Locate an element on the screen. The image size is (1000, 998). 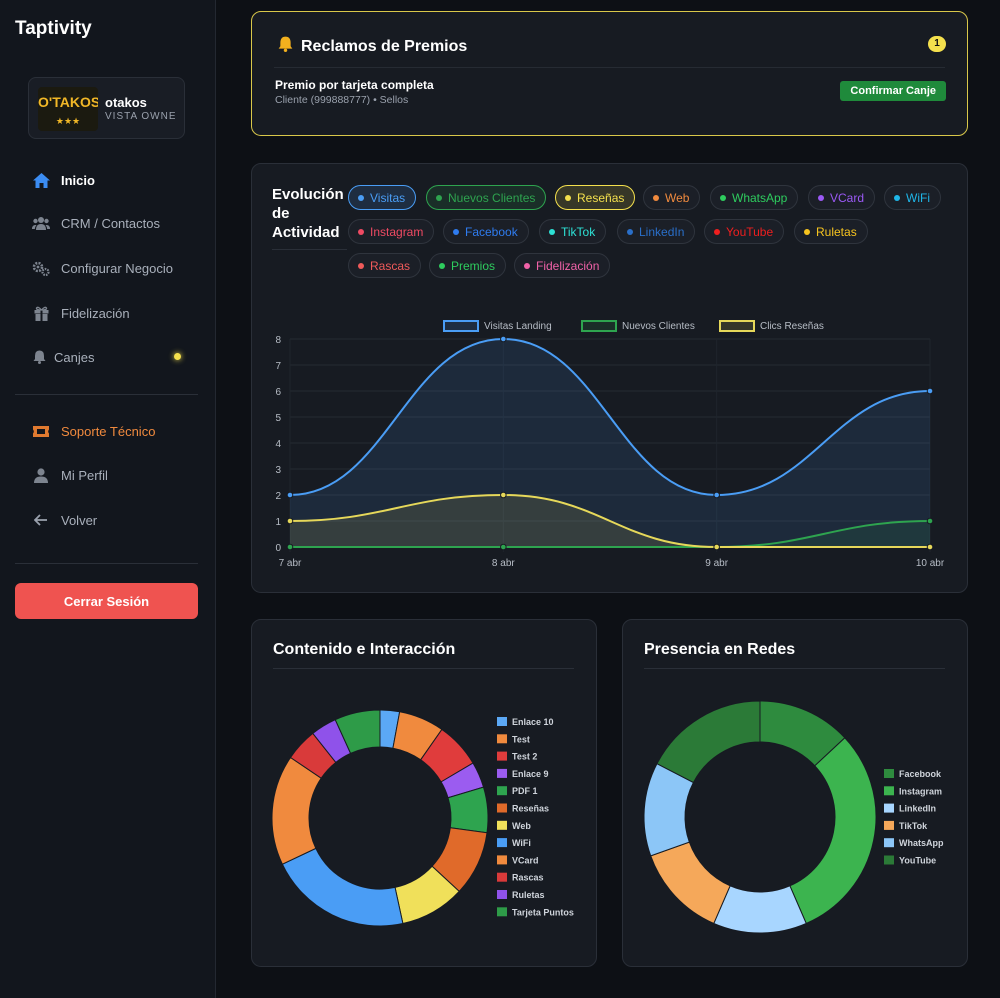
filter-chip-vcard: VCard is located at coordinates (842, 197).